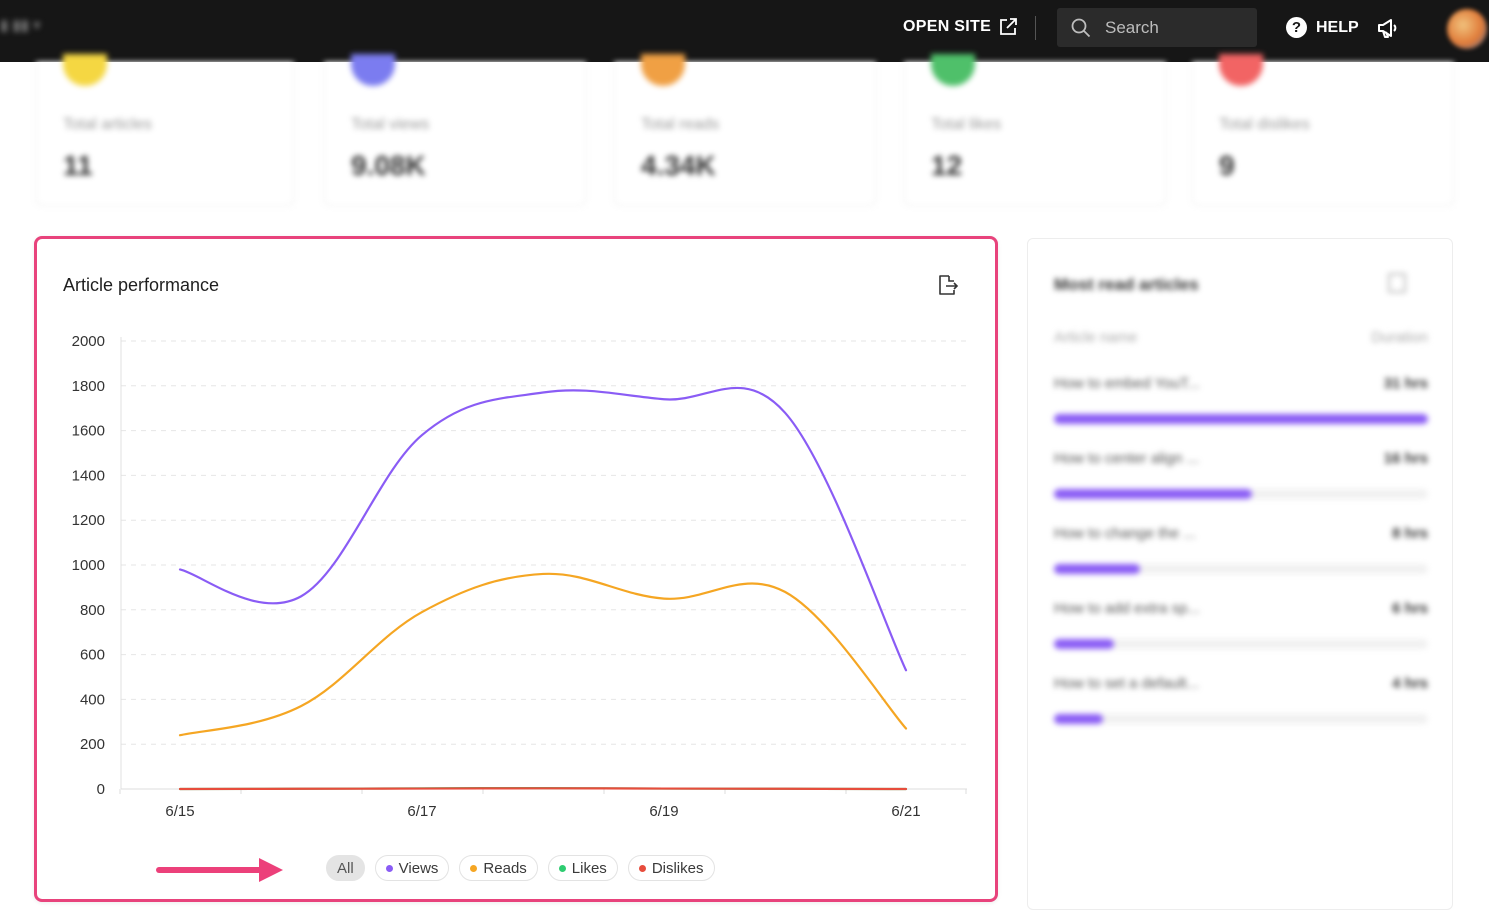 The width and height of the screenshot is (1489, 914). Describe the element at coordinates (1035, 130) in the screenshot. I see `stat-card-likes: Total likes 12` at that location.